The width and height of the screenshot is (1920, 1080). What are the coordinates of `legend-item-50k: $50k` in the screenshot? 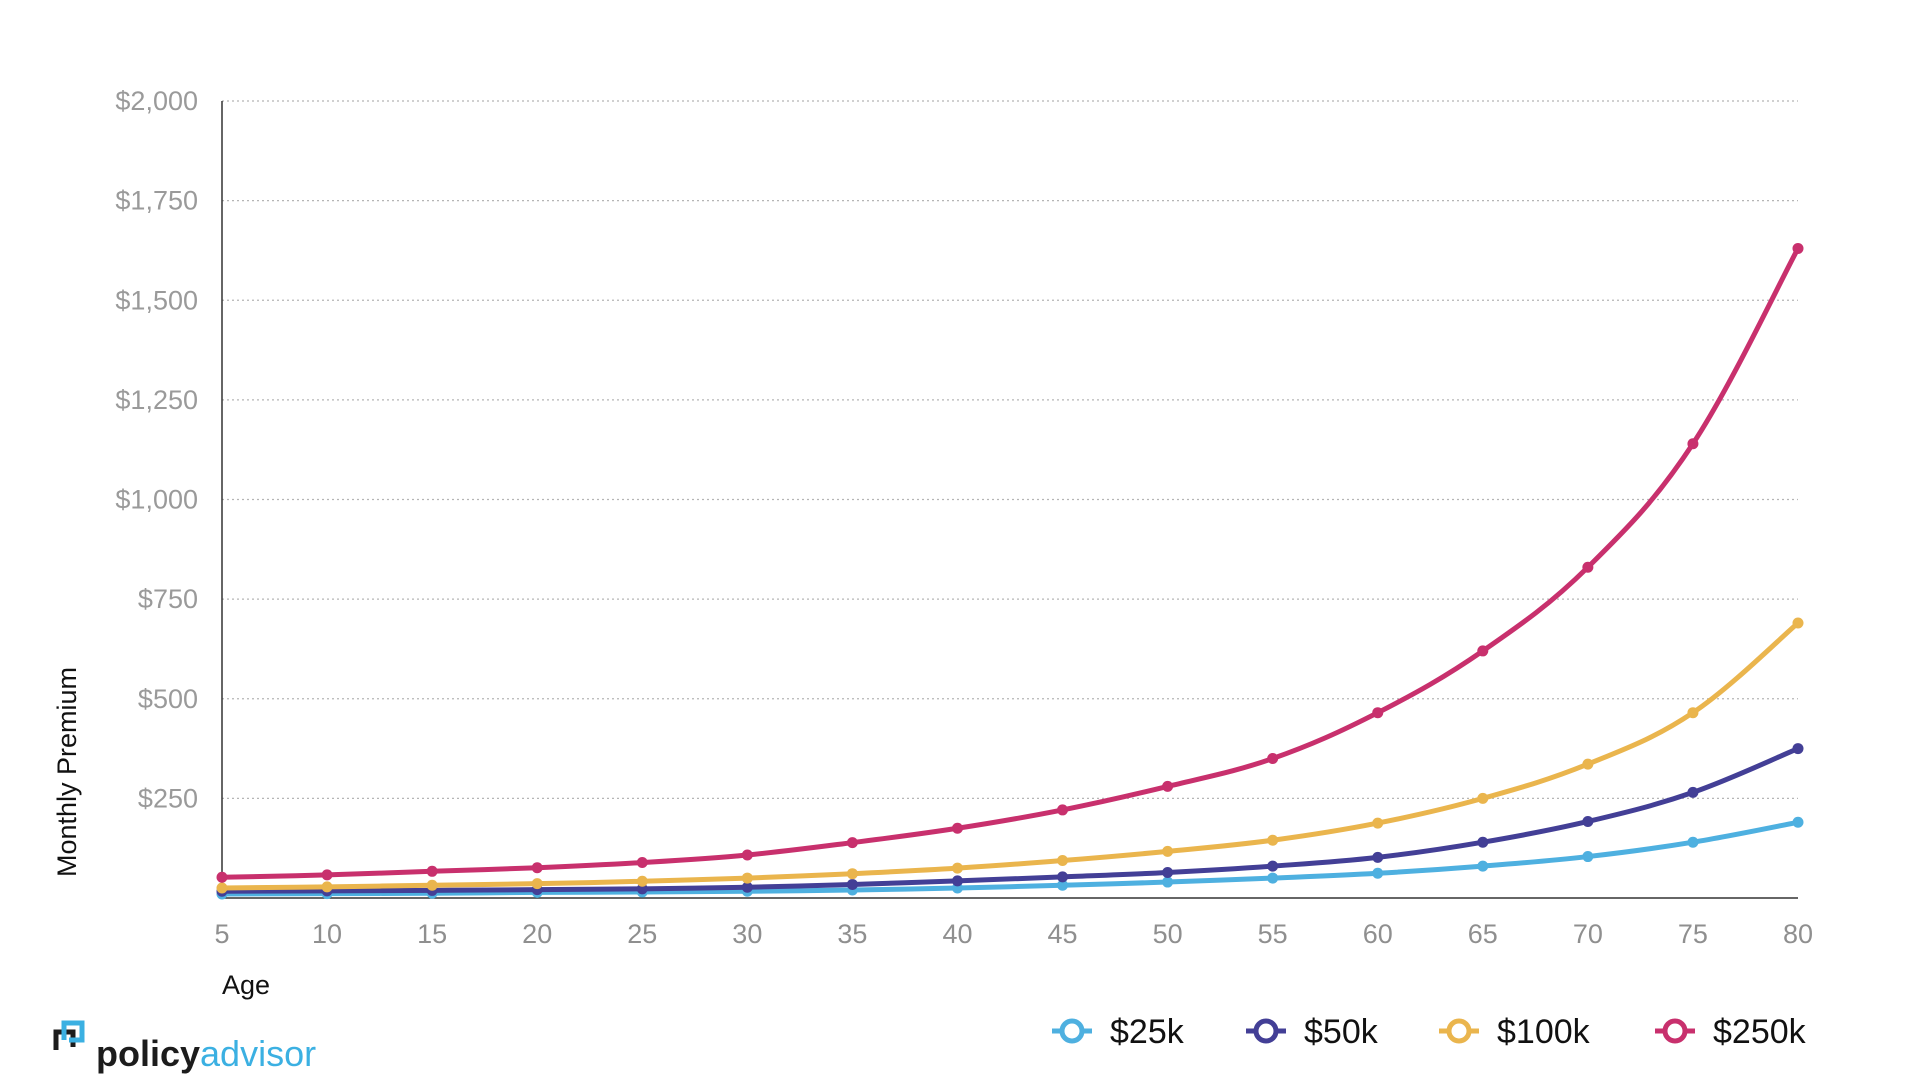 It's located at (1312, 1032).